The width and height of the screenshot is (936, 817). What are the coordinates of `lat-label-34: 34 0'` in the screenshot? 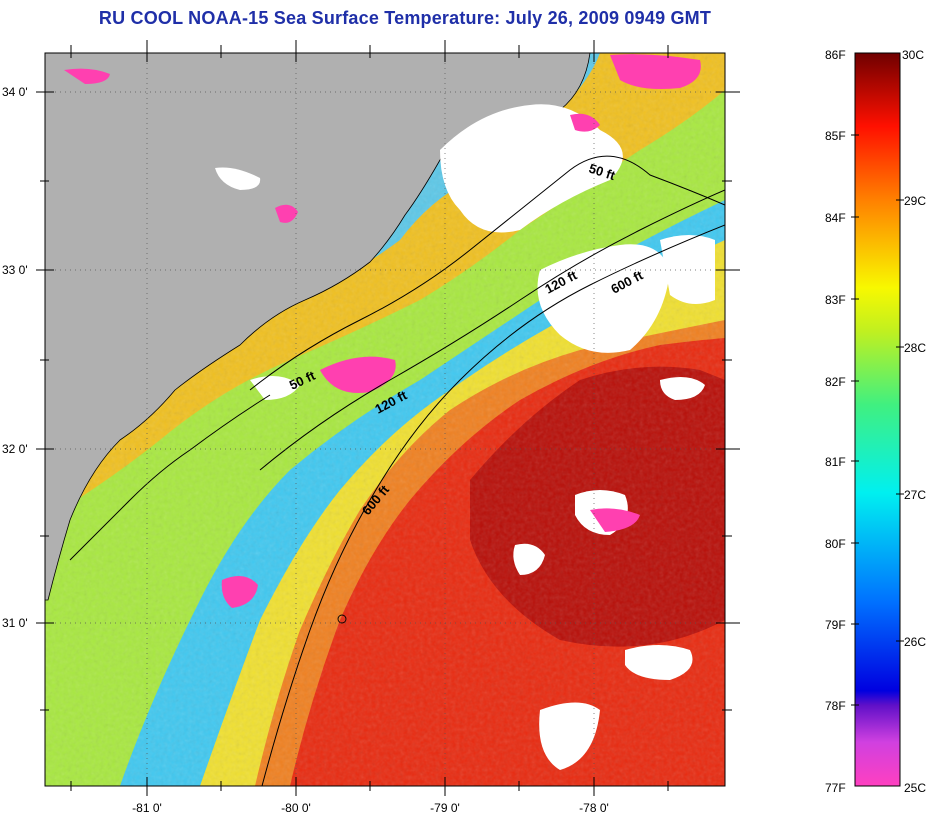 It's located at (15, 92).